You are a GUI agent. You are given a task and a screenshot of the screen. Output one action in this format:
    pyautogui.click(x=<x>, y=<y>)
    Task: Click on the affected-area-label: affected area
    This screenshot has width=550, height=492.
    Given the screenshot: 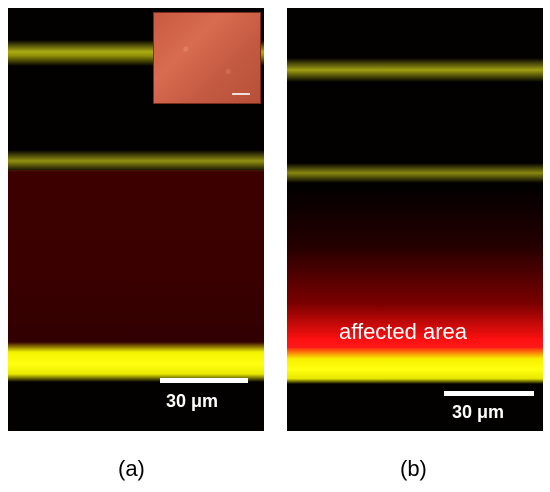 What is the action you would take?
    pyautogui.click(x=403, y=331)
    